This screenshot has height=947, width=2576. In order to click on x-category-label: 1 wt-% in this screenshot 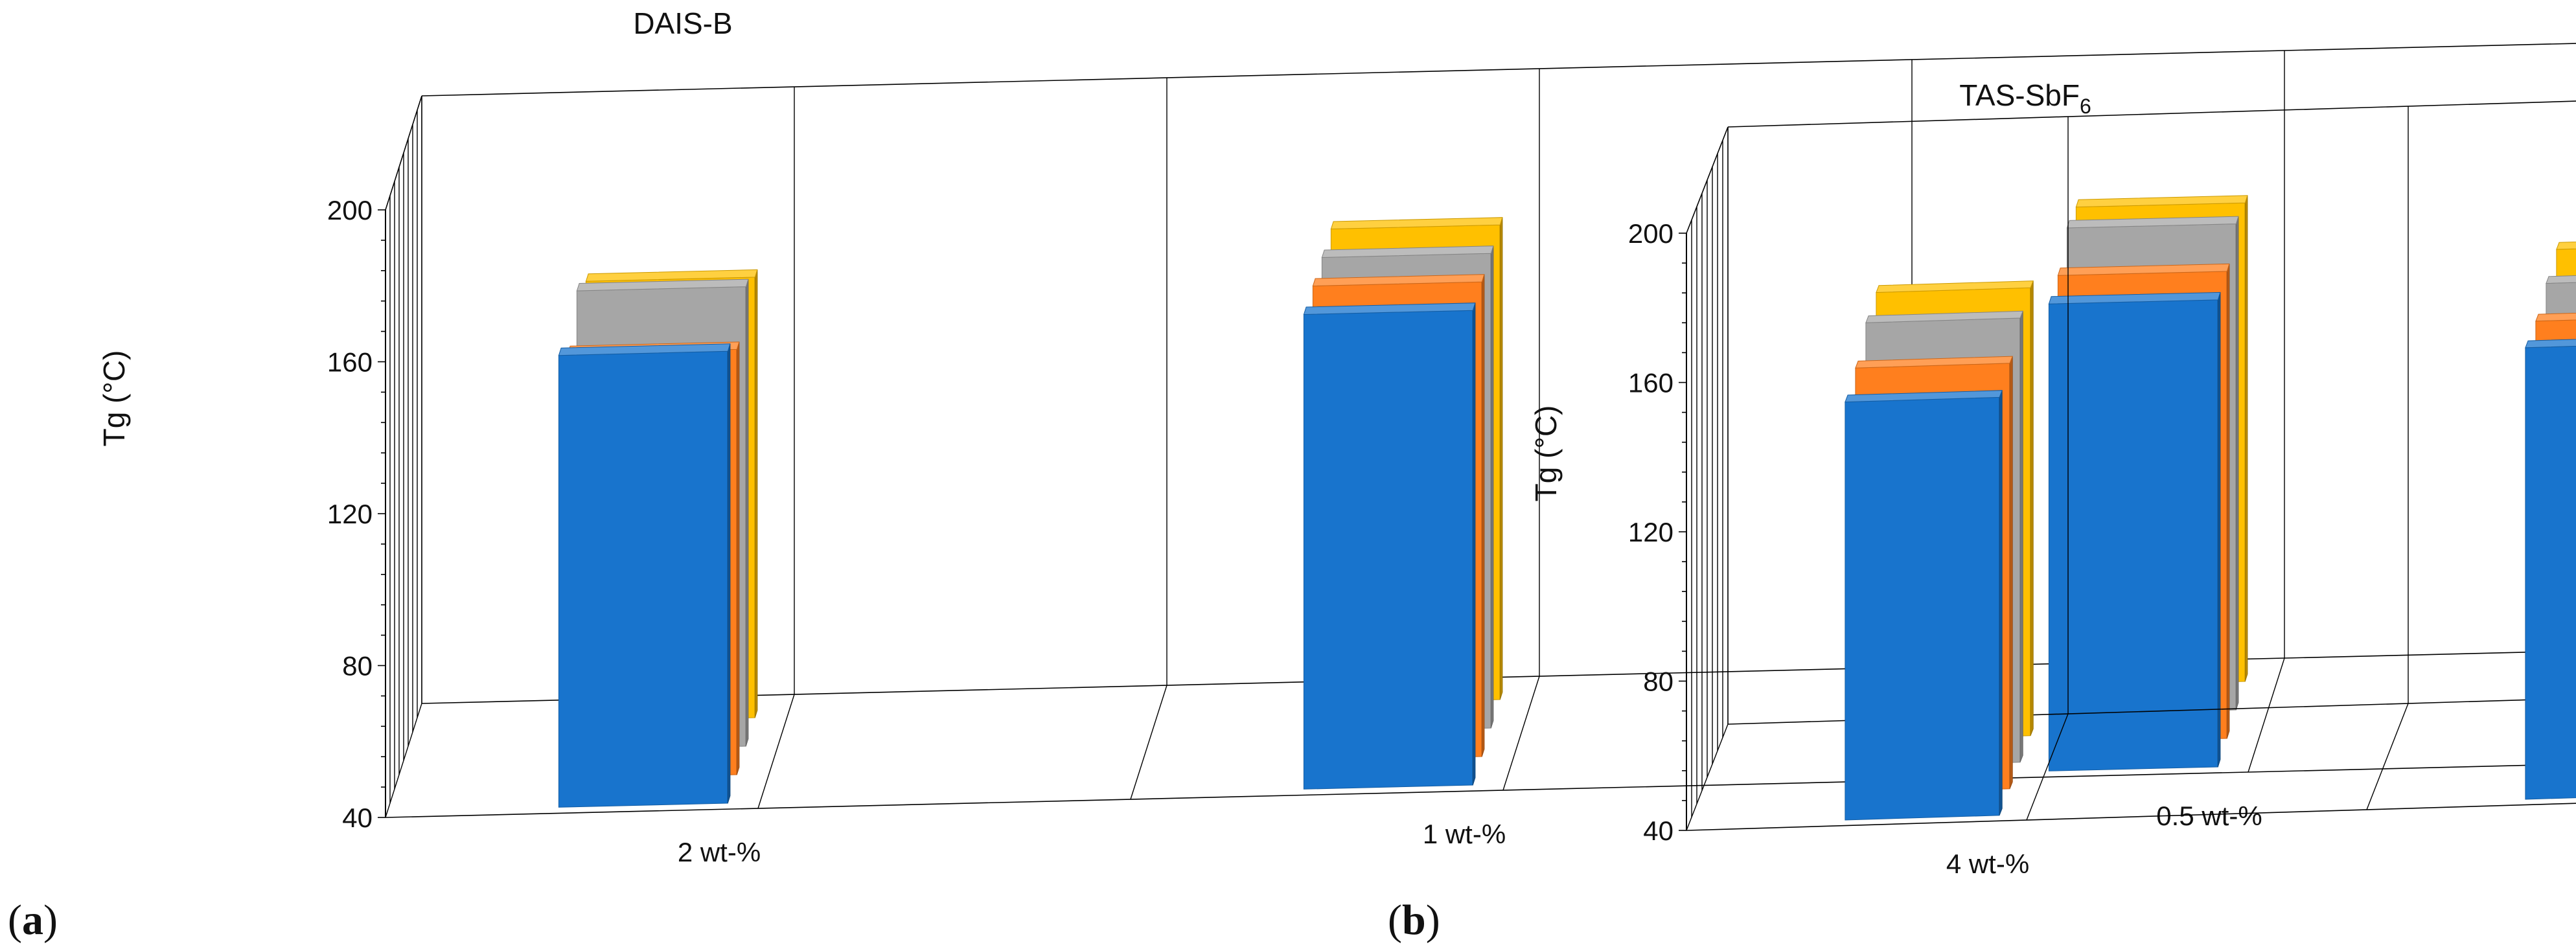, I will do `click(1464, 834)`.